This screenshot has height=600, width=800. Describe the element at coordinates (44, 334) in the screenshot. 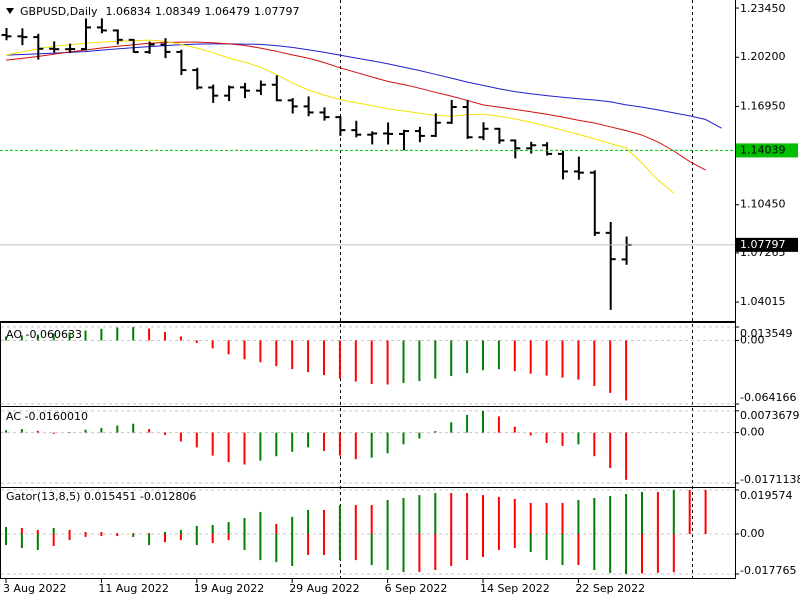

I see `indicator-label: AO -0.060633` at that location.